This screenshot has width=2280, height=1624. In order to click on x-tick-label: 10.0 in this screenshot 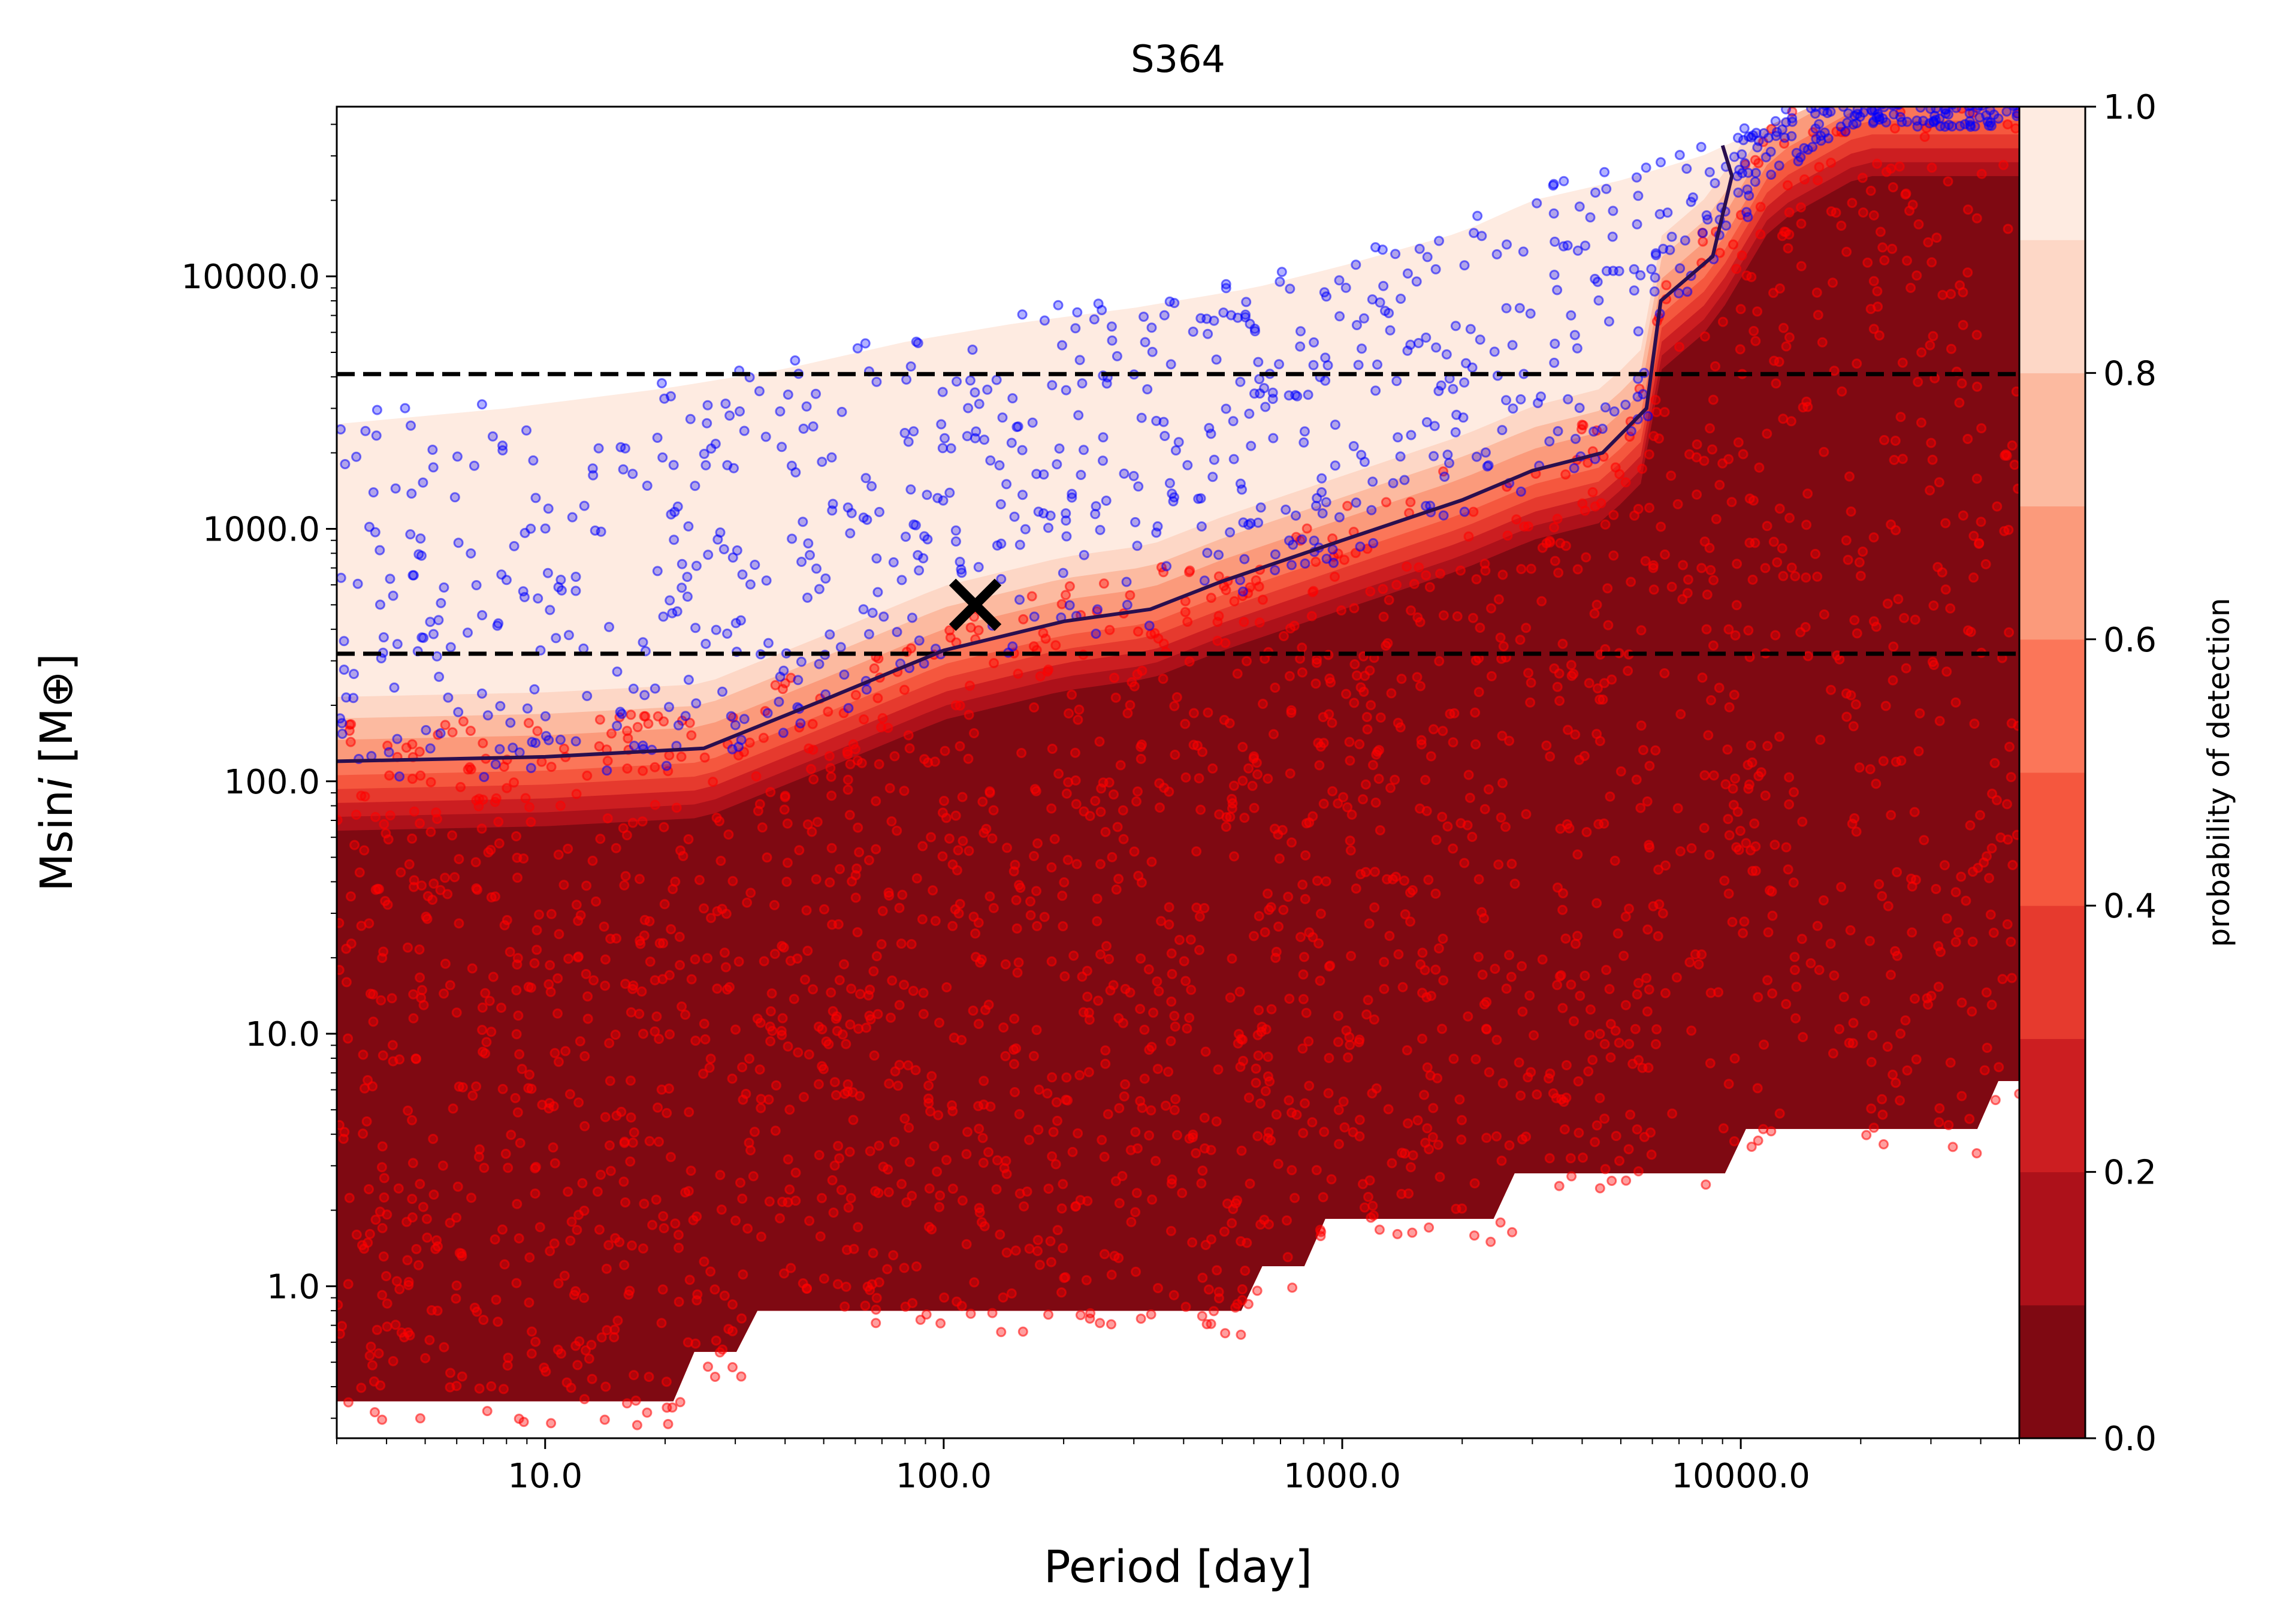, I will do `click(545, 1476)`.